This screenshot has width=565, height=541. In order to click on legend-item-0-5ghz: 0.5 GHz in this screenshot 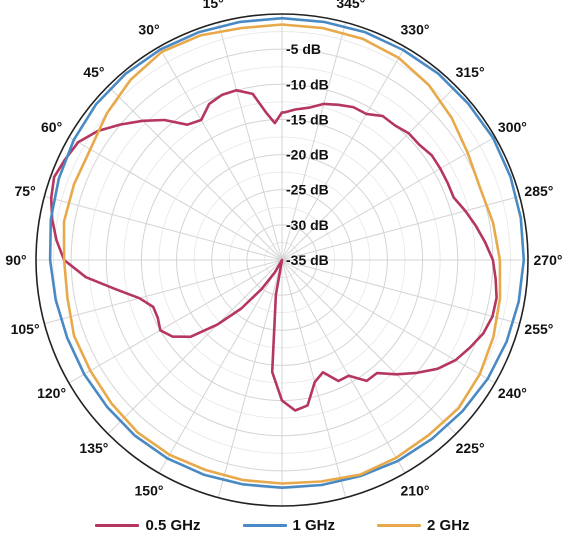, I will do `click(148, 525)`.